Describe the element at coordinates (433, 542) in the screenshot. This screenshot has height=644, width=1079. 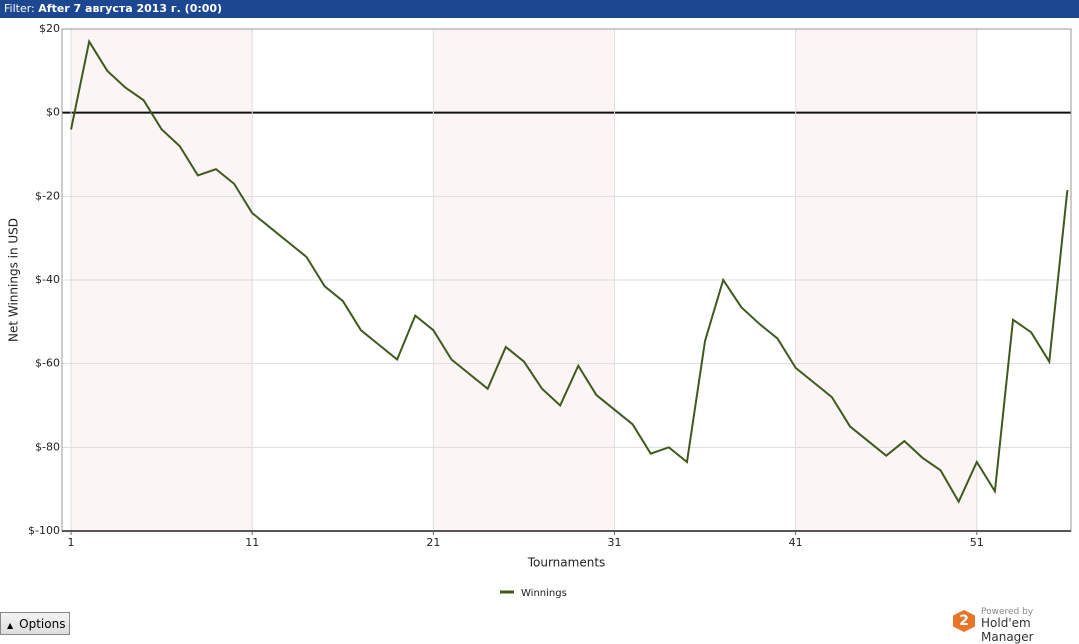
I see `x-tick-label: 21` at that location.